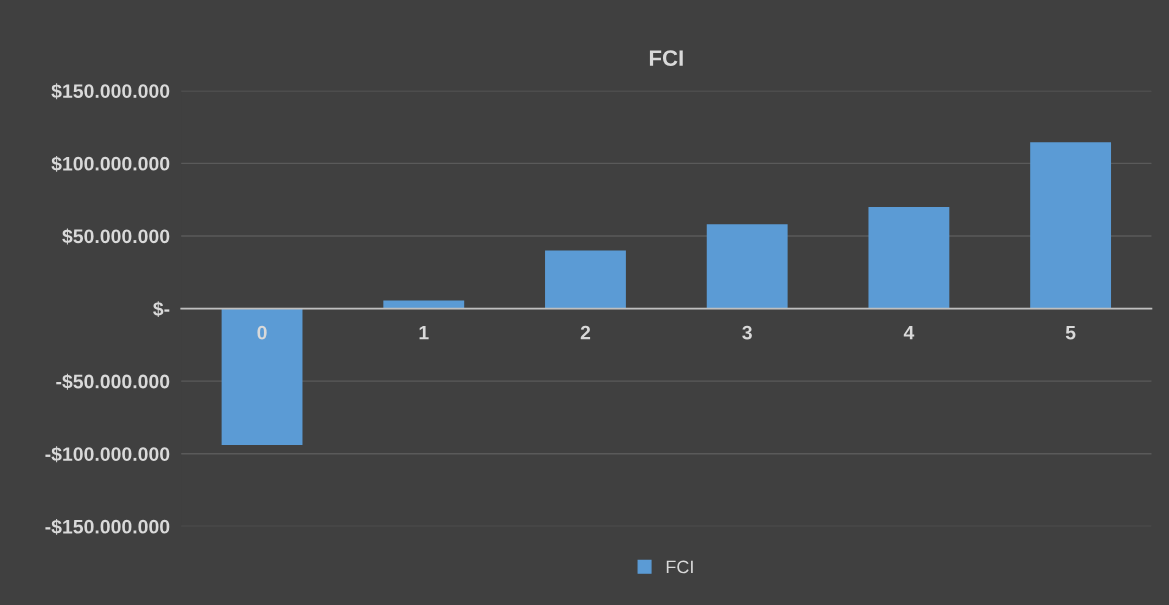 The height and width of the screenshot is (605, 1169). I want to click on x-tick-label: 5, so click(1070, 332).